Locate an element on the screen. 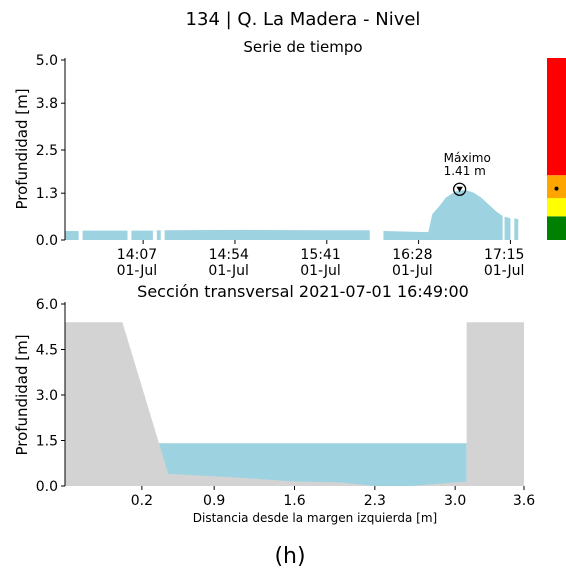 Image resolution: width=566 pixels, height=574 pixels. maximum-marker is located at coordinates (459, 189).